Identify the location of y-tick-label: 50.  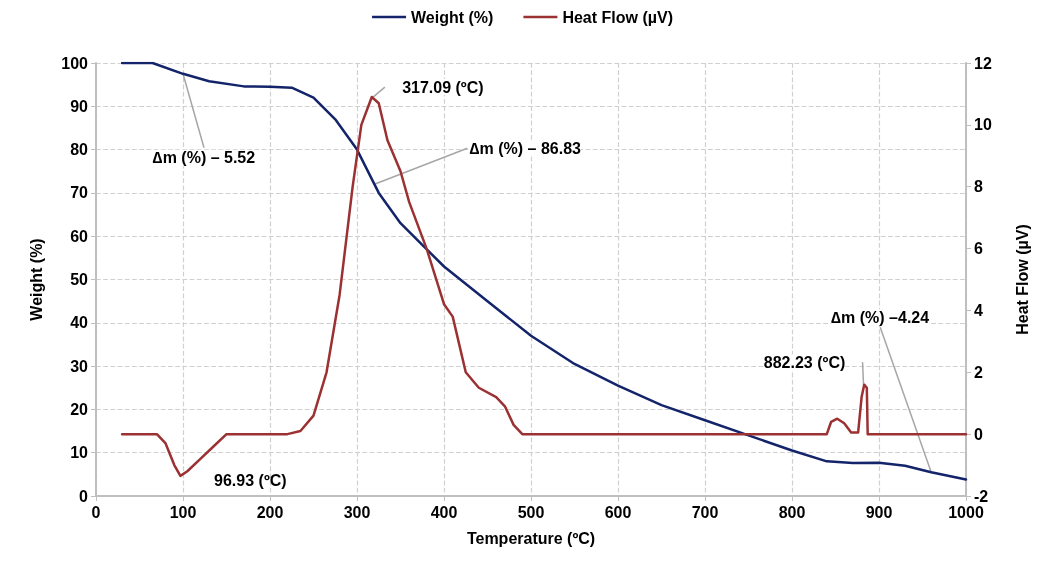
(79, 279).